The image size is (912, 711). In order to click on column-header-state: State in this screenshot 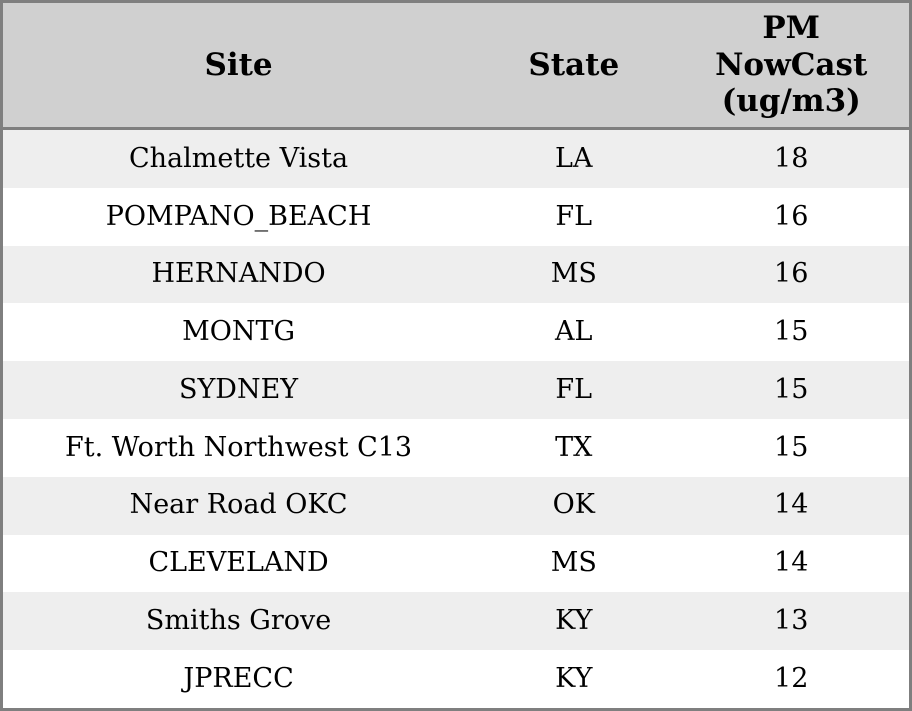, I will do `click(573, 65)`.